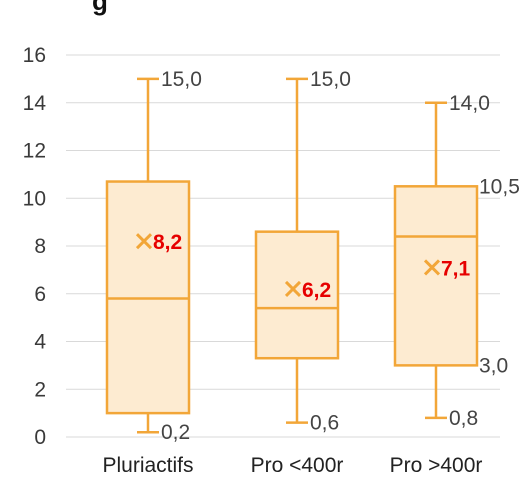 This screenshot has width=522, height=481. Describe the element at coordinates (456, 268) in the screenshot. I see `mean-label-2: 7,1` at that location.